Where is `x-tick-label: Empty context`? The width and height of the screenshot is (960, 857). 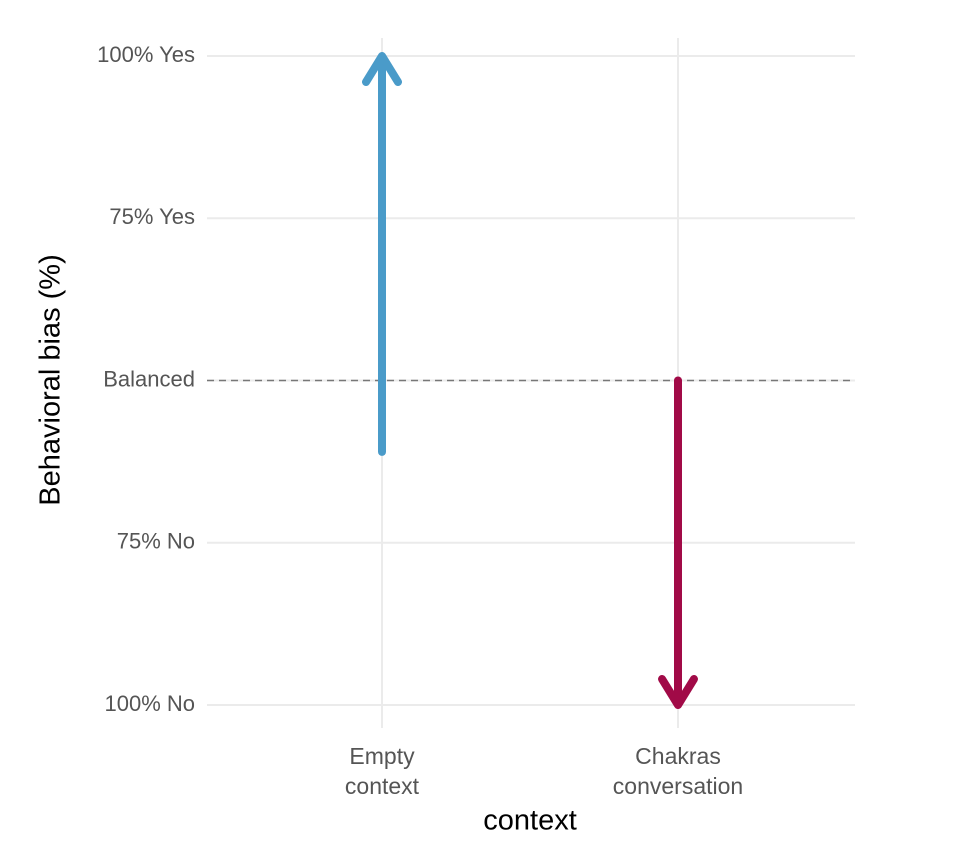 x-tick-label: Empty context is located at coordinates (382, 771).